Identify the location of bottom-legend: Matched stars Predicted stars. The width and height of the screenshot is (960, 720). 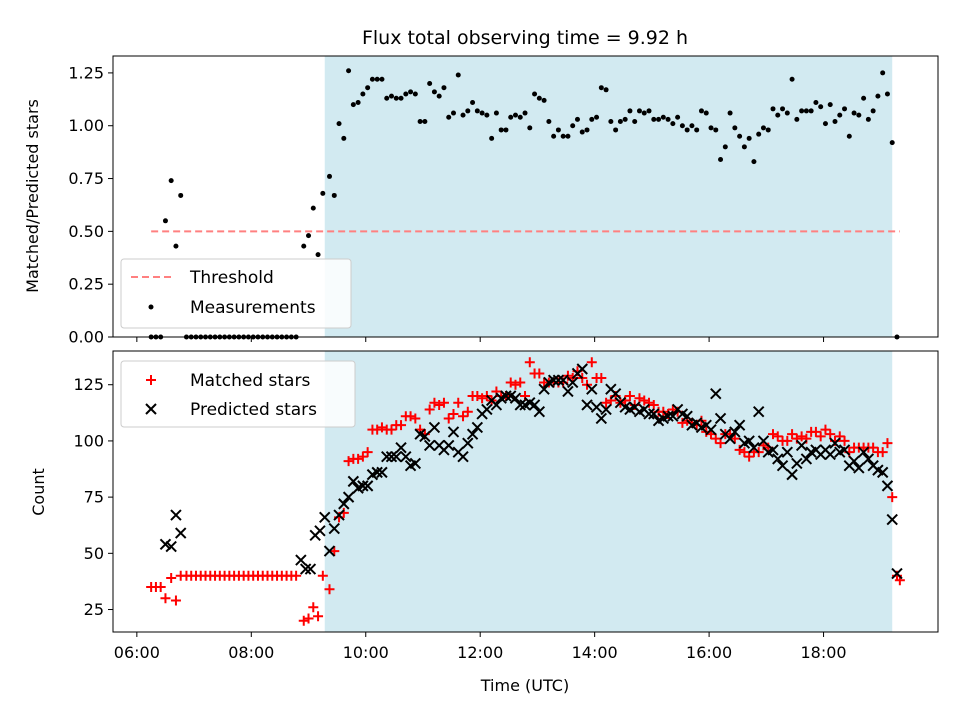
(238, 394).